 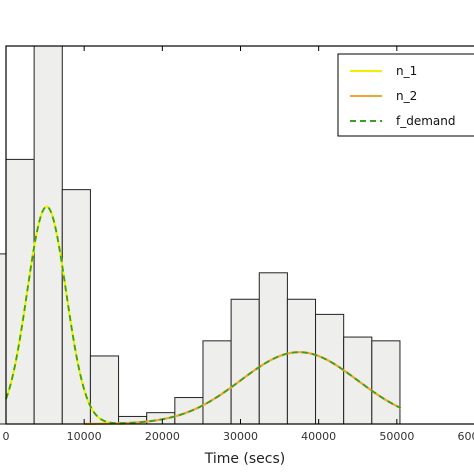 I want to click on legend-label: n_2, so click(x=406, y=96).